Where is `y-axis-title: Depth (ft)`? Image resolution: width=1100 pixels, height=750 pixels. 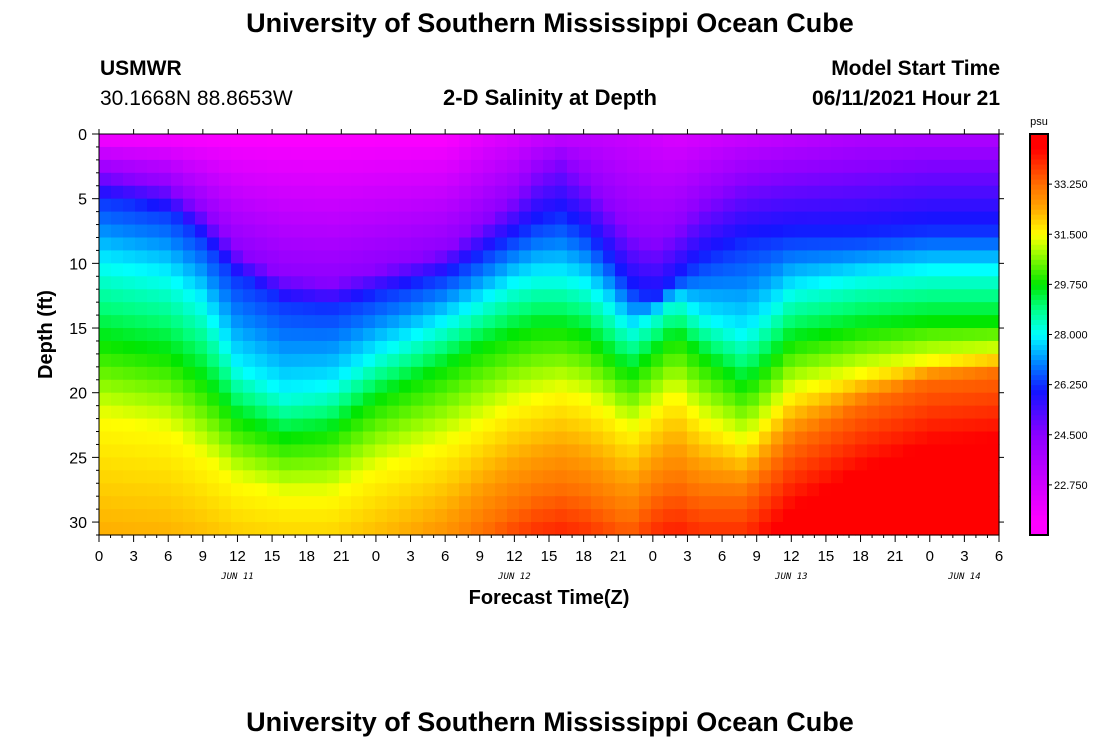 y-axis-title: Depth (ft) is located at coordinates (46, 334).